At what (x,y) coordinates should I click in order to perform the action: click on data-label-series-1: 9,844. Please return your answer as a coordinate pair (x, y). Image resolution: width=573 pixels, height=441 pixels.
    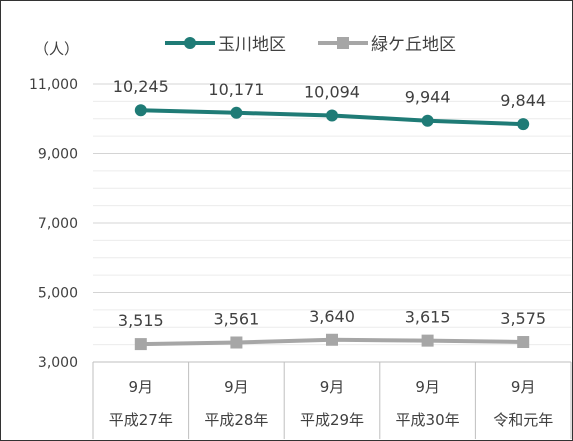
    Looking at the image, I should click on (523, 100).